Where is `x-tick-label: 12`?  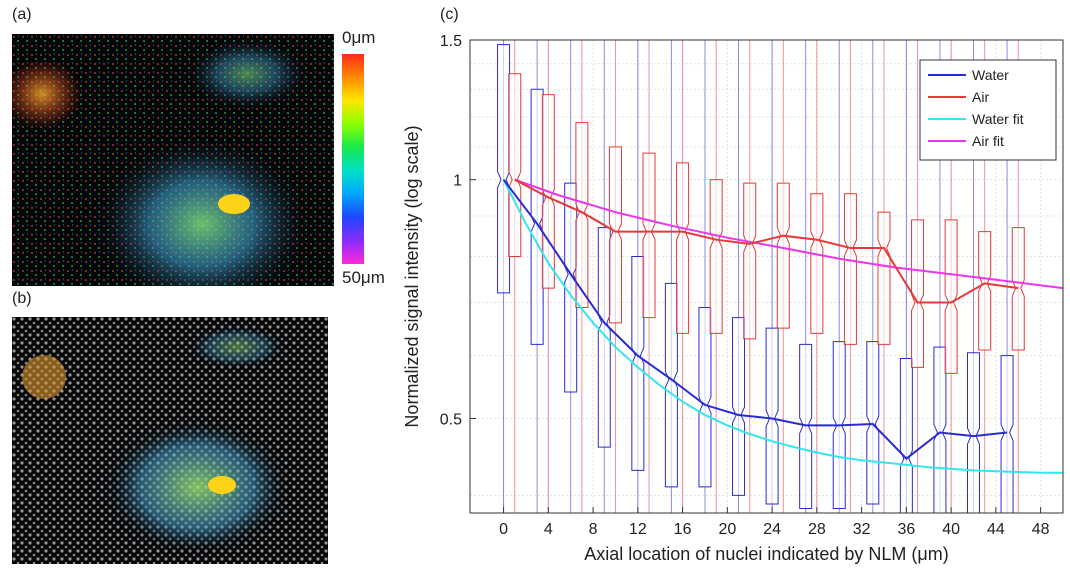 x-tick-label: 12 is located at coordinates (638, 529).